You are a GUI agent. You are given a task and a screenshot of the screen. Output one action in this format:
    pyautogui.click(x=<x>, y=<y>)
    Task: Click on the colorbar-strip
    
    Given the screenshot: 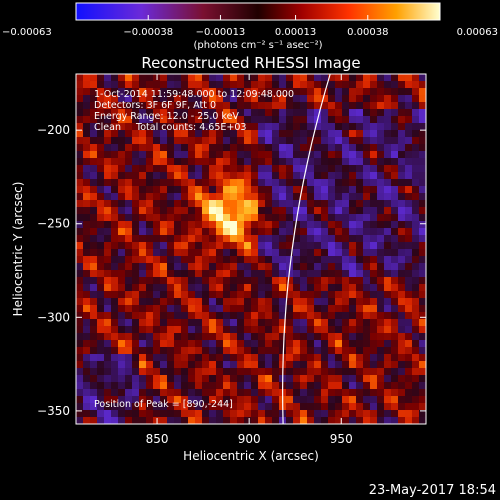 What is the action you would take?
    pyautogui.click(x=258, y=11)
    